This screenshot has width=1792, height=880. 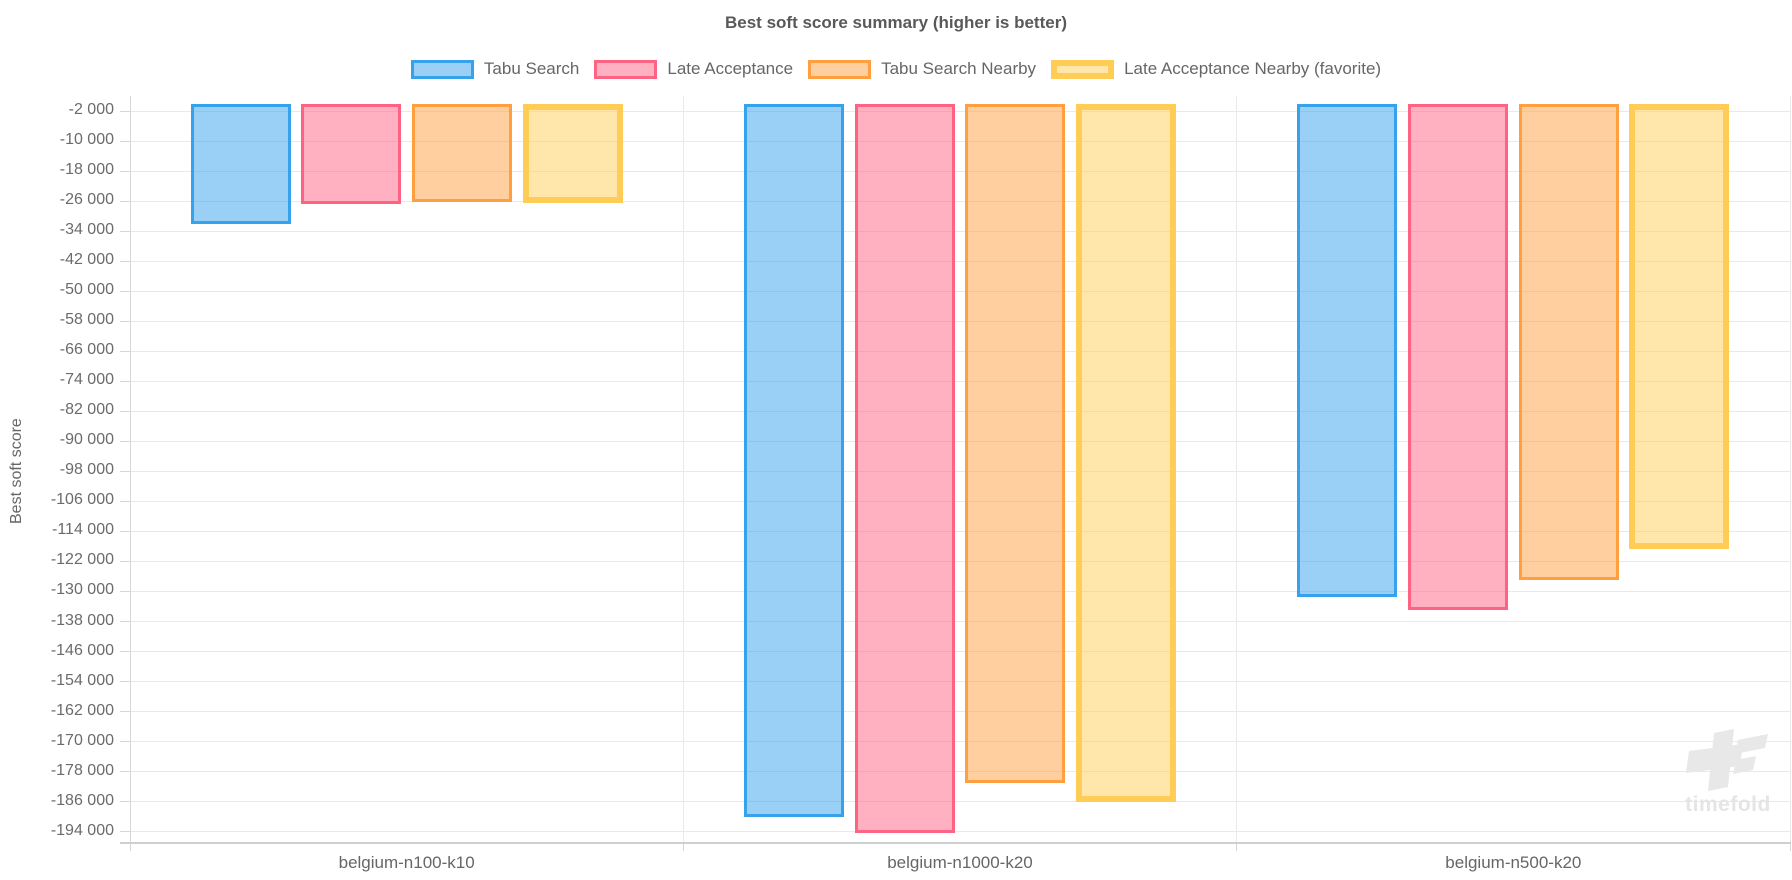 I want to click on y-tick-label: -66 000, so click(x=86, y=350).